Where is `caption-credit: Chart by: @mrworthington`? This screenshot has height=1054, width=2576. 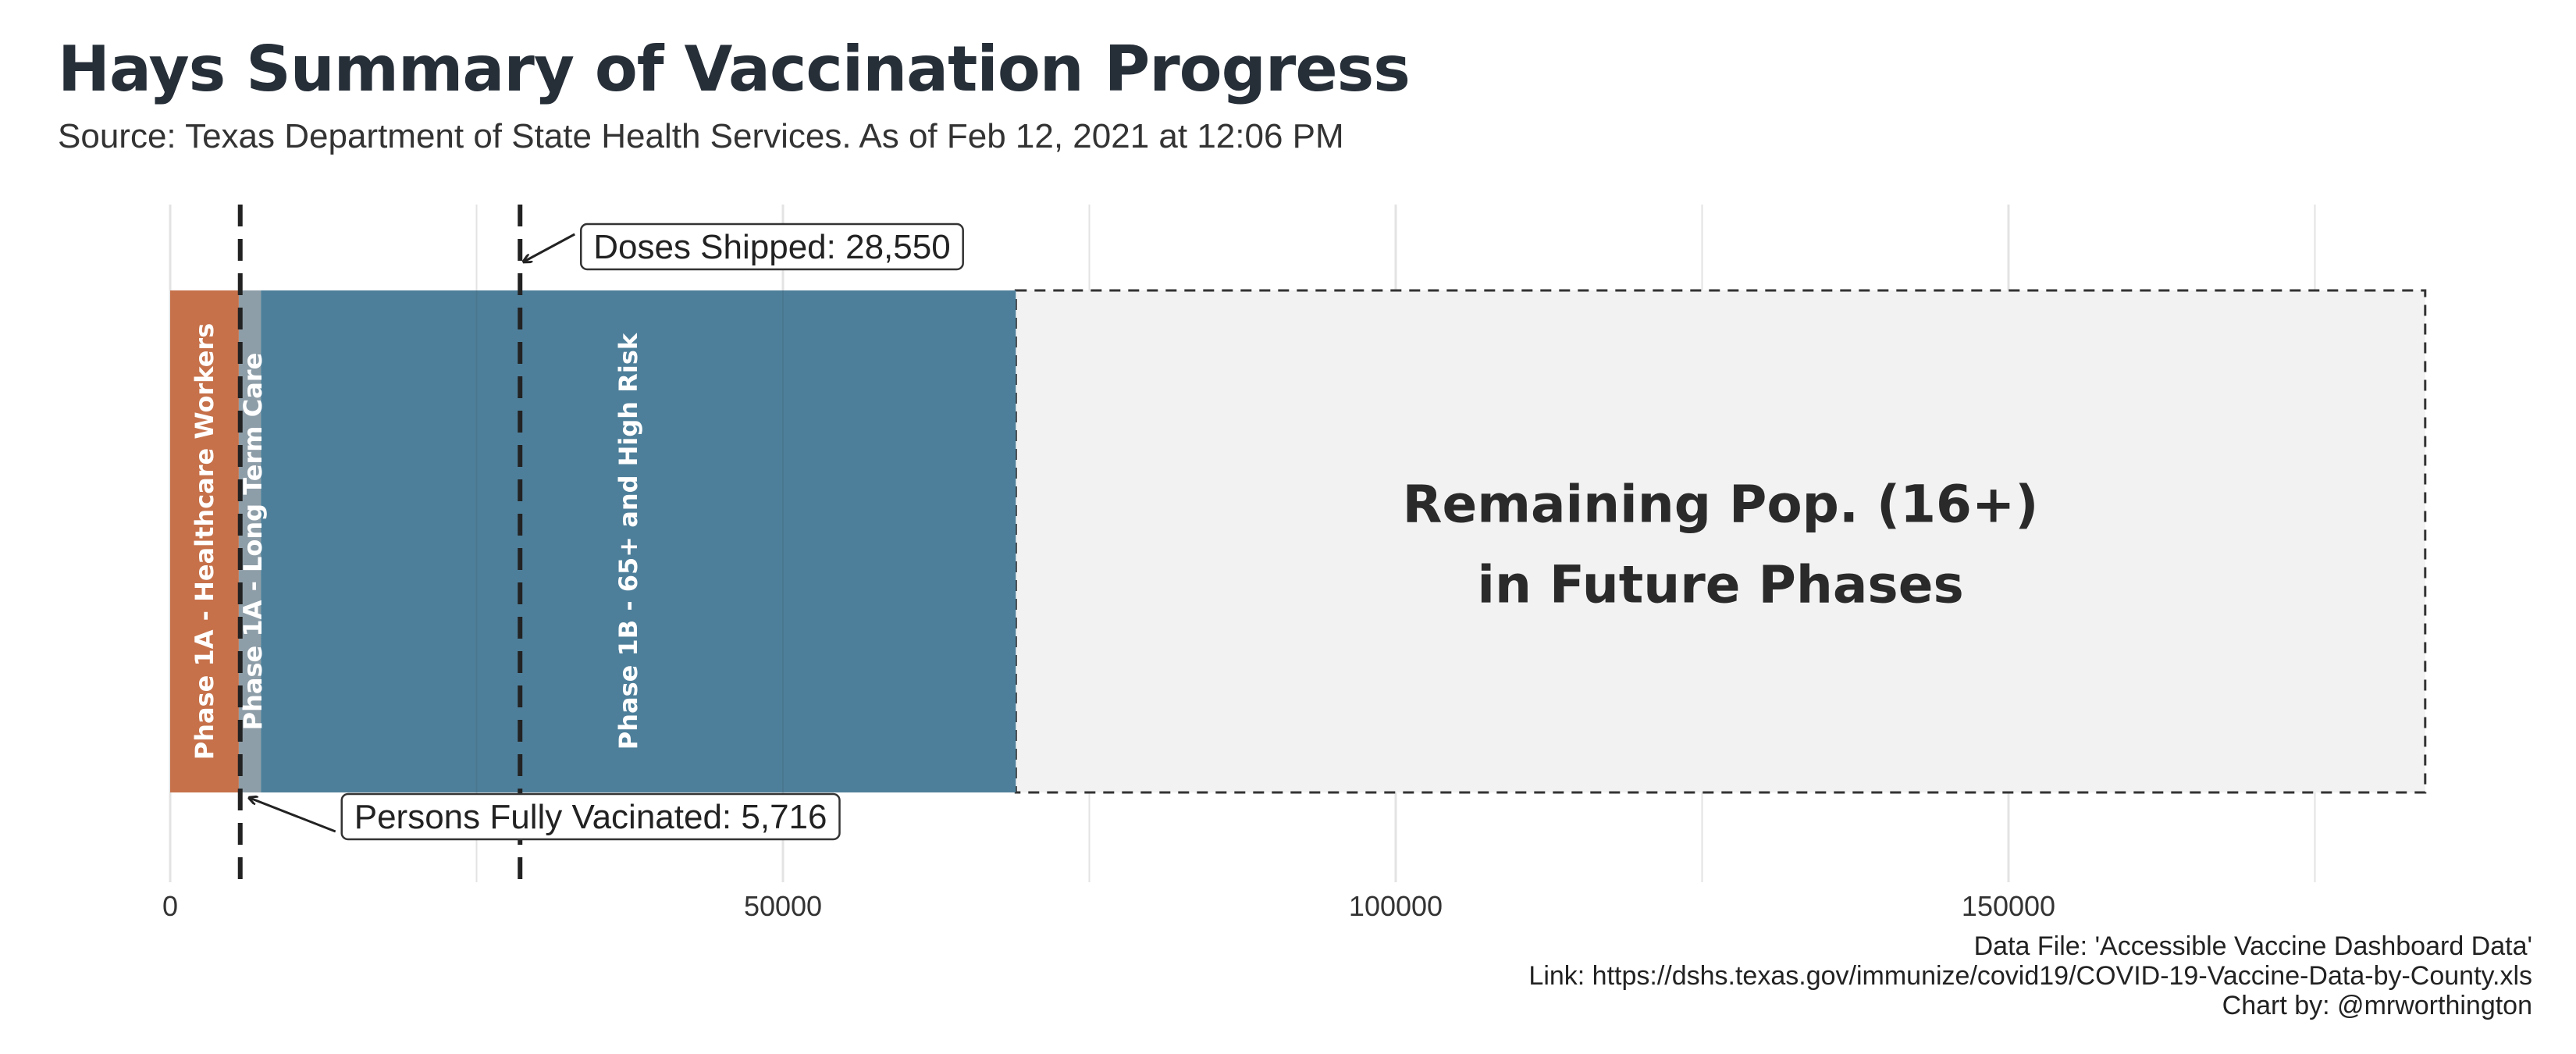 caption-credit: Chart by: @mrworthington is located at coordinates (2377, 1005).